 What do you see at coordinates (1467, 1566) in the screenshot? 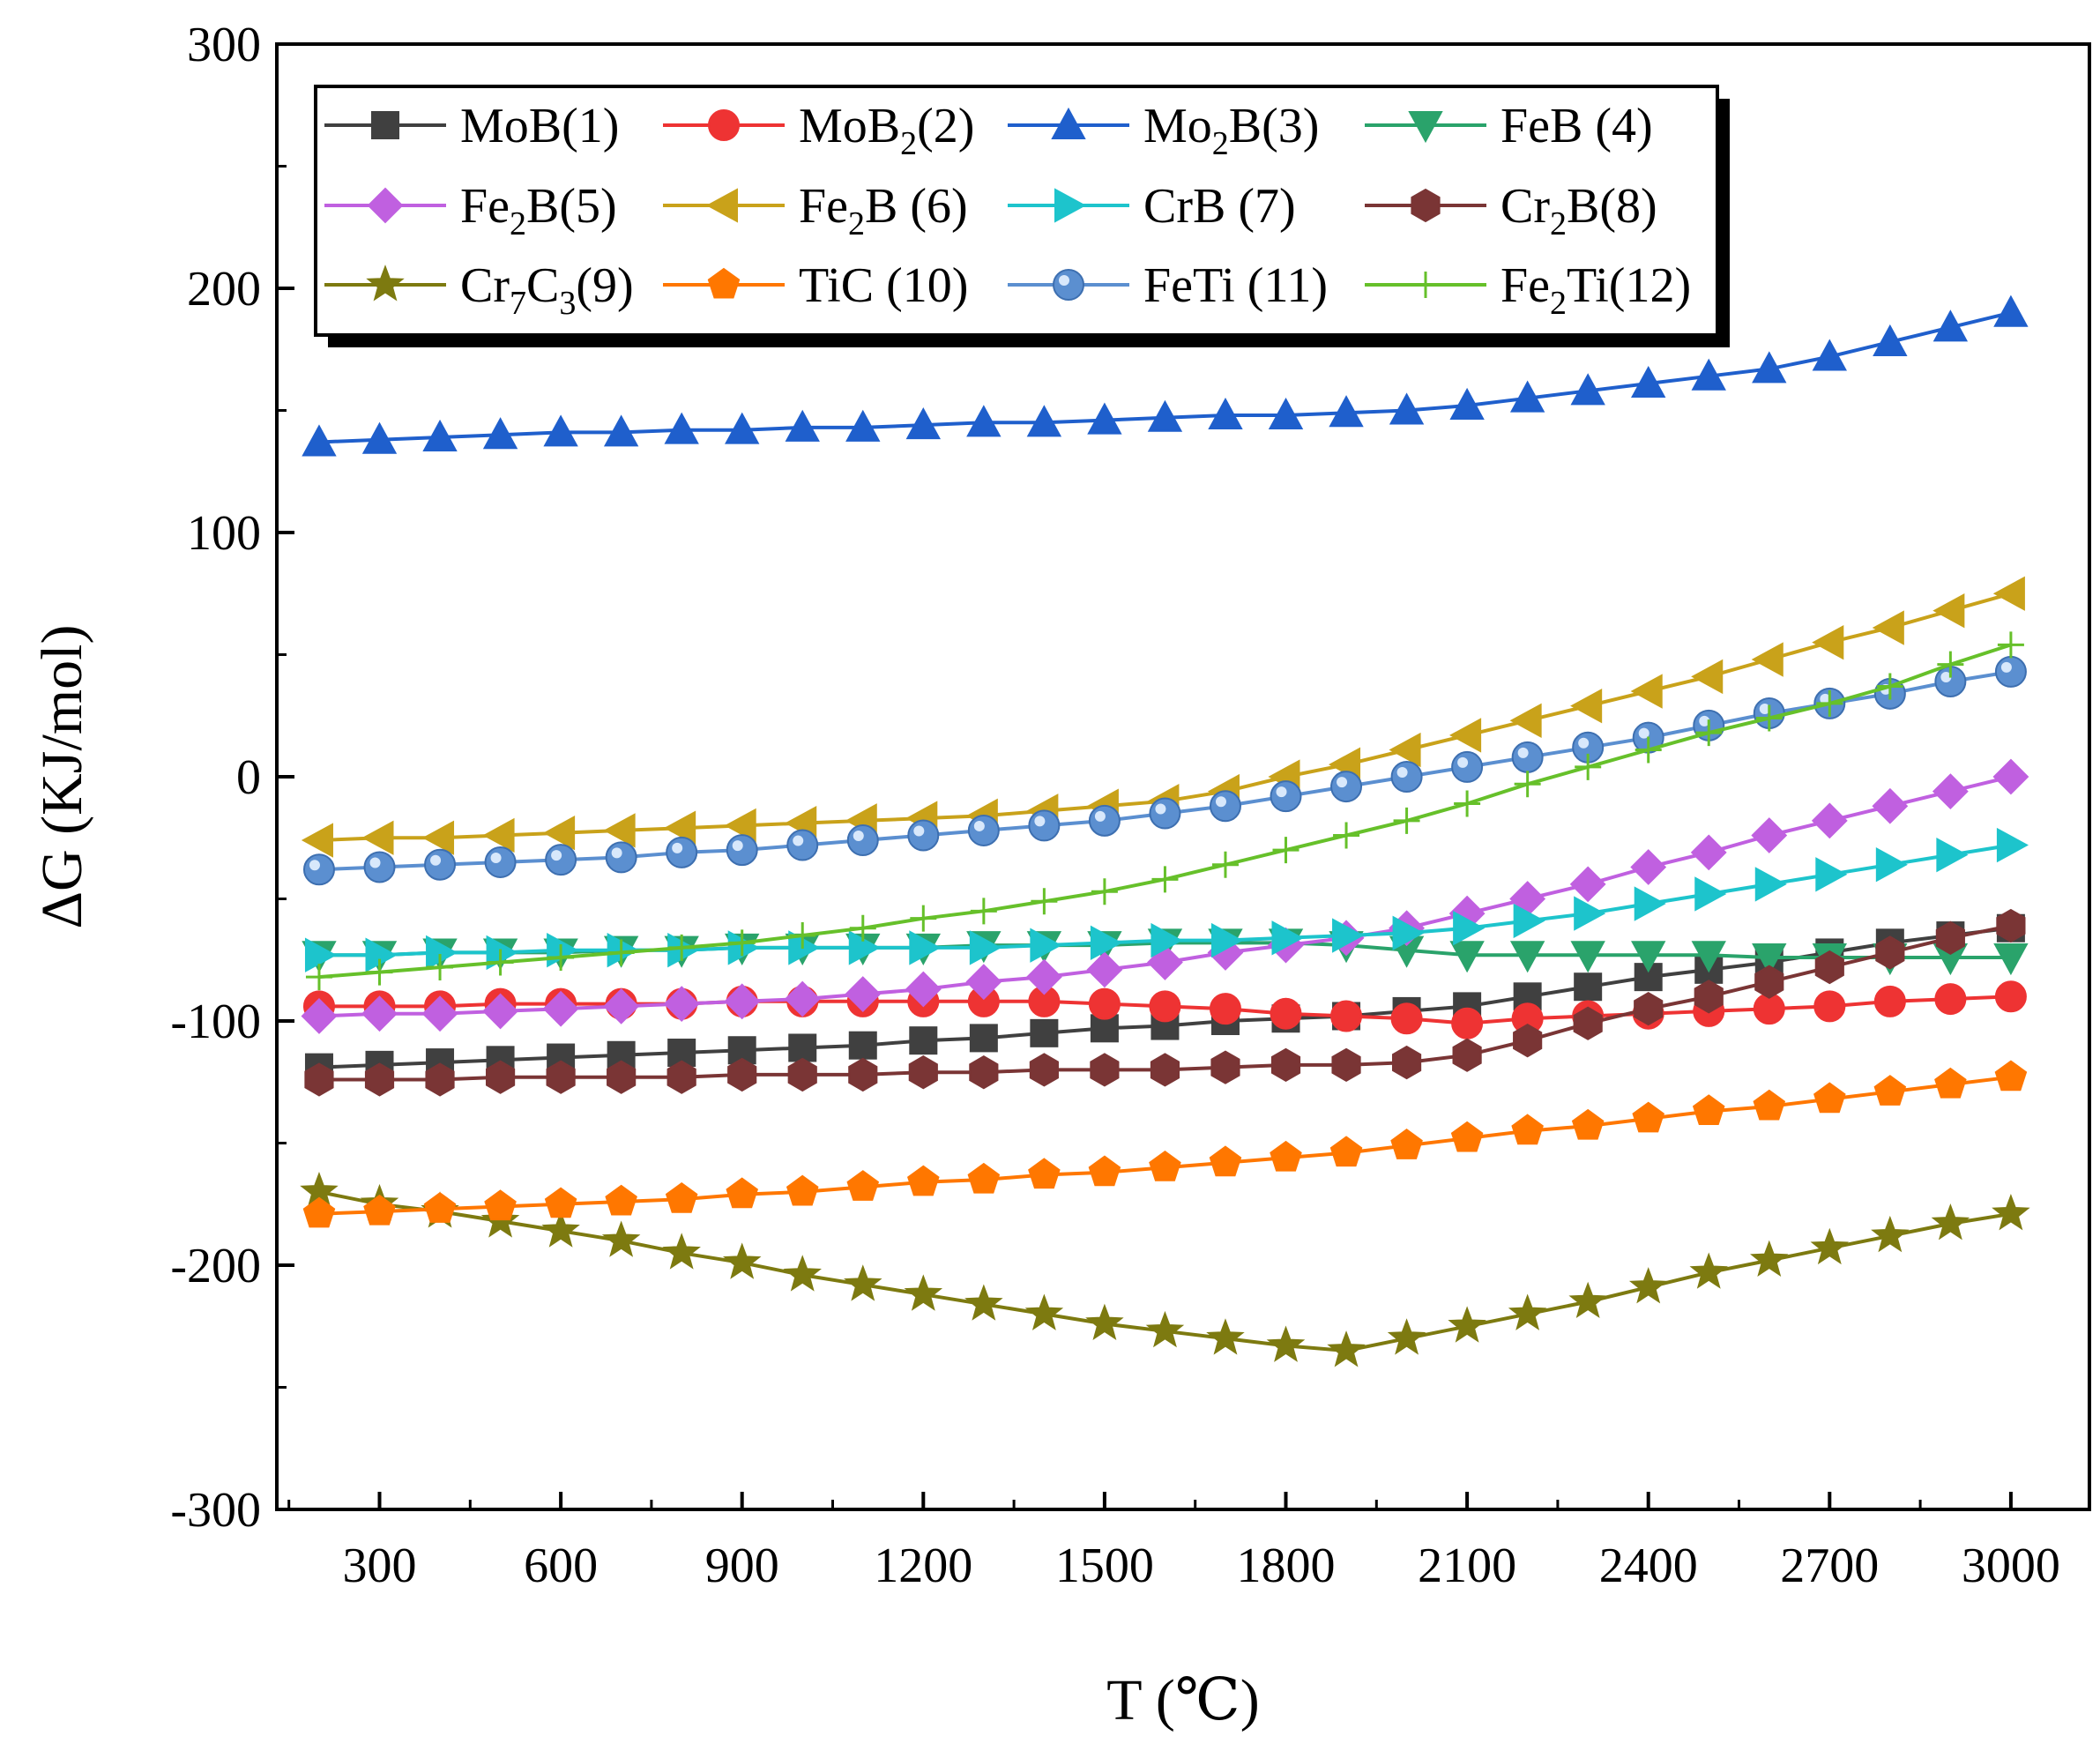
I see `x-tick-label: 2100` at bounding box center [1467, 1566].